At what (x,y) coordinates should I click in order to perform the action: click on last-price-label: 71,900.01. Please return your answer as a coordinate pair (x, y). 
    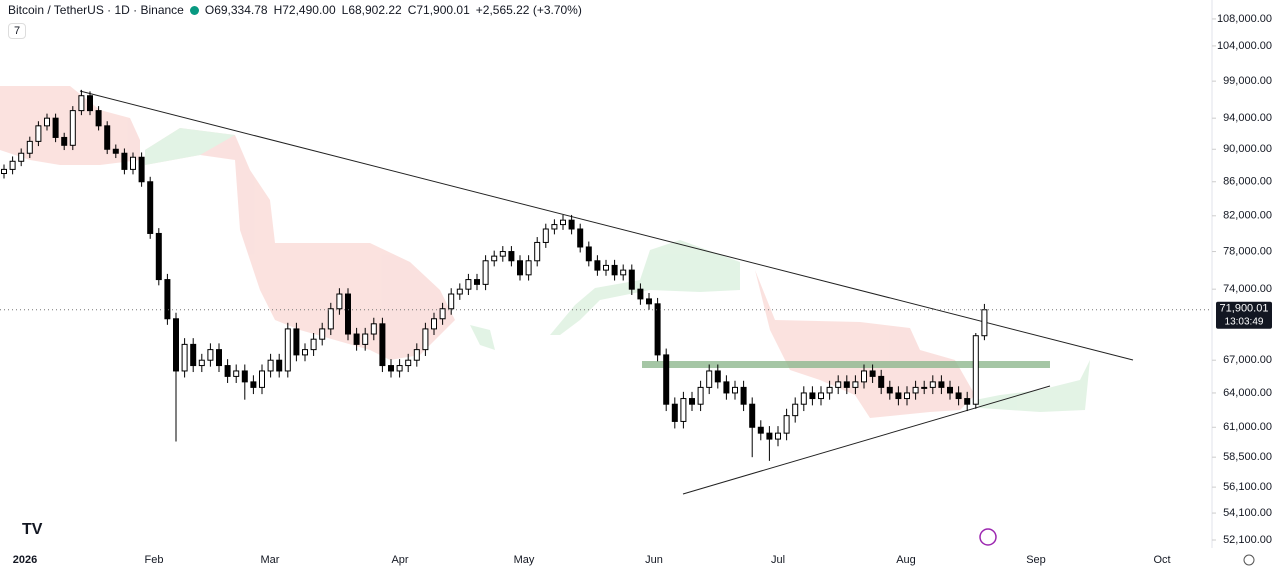
    Looking at the image, I should click on (1244, 309).